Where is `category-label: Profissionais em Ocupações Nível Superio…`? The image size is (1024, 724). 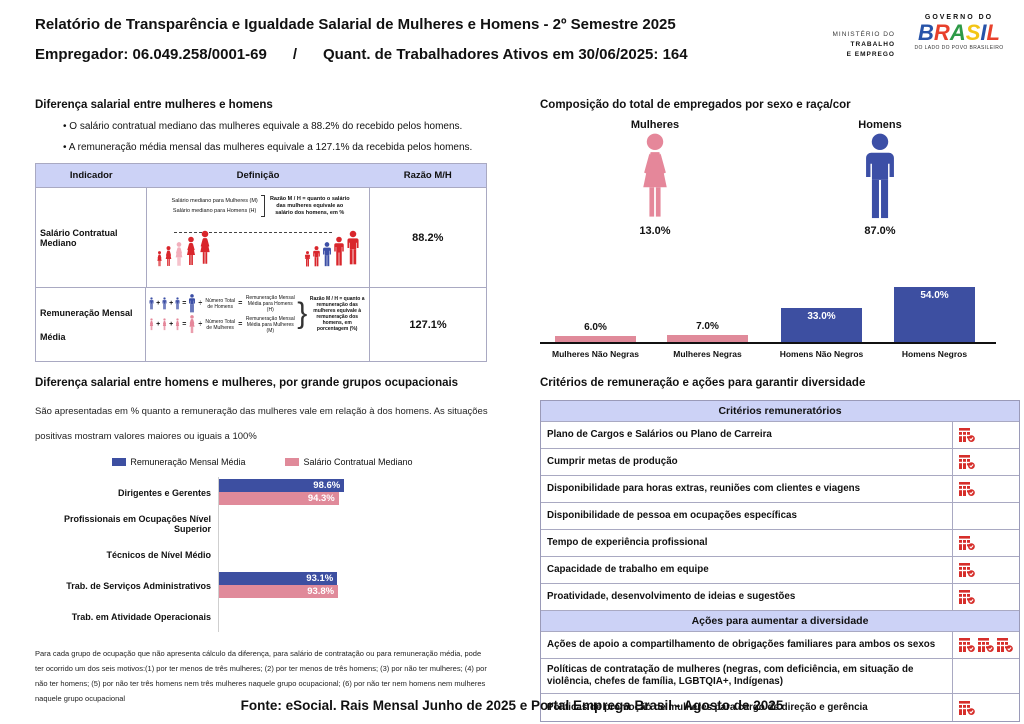 category-label: Profissionais em Ocupações Nível Superio… is located at coordinates (137, 523).